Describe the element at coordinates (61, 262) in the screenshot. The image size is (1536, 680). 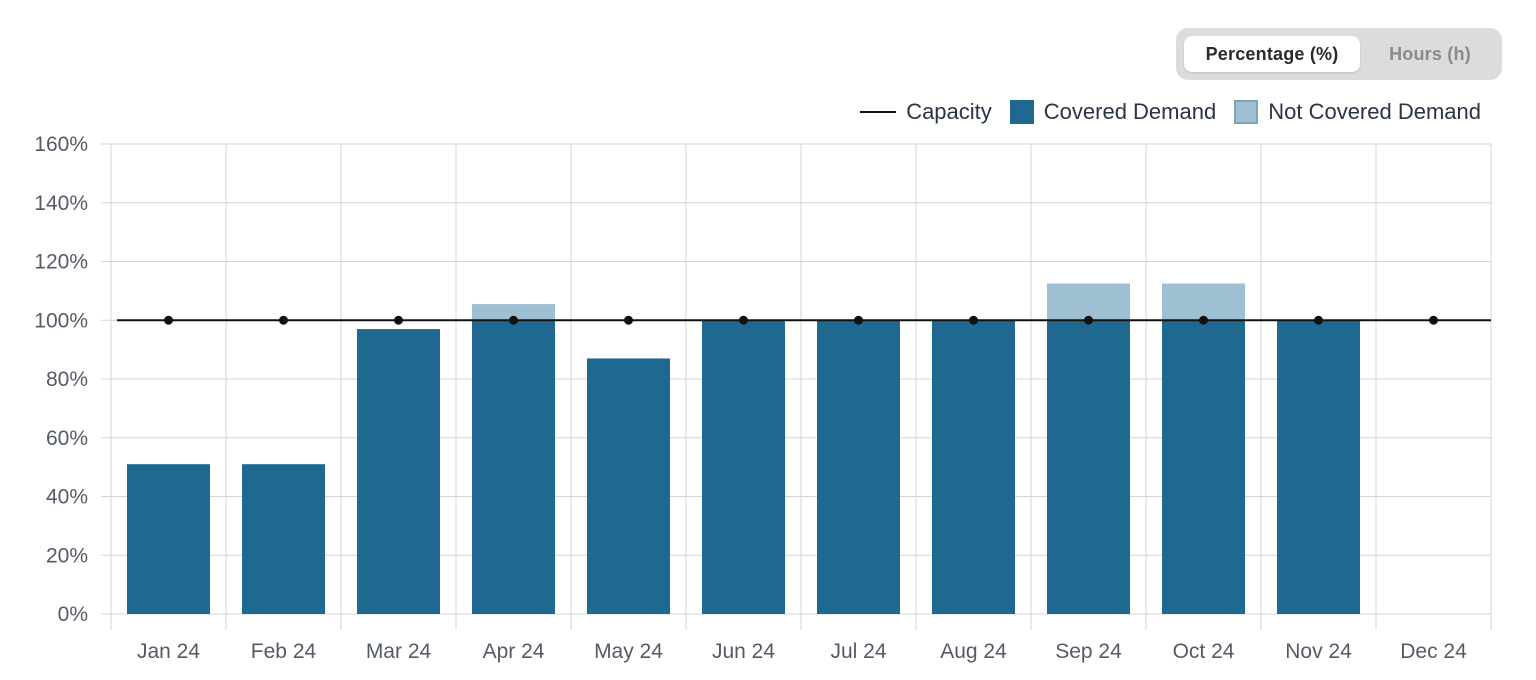
I see `y-tick-label: 120%` at that location.